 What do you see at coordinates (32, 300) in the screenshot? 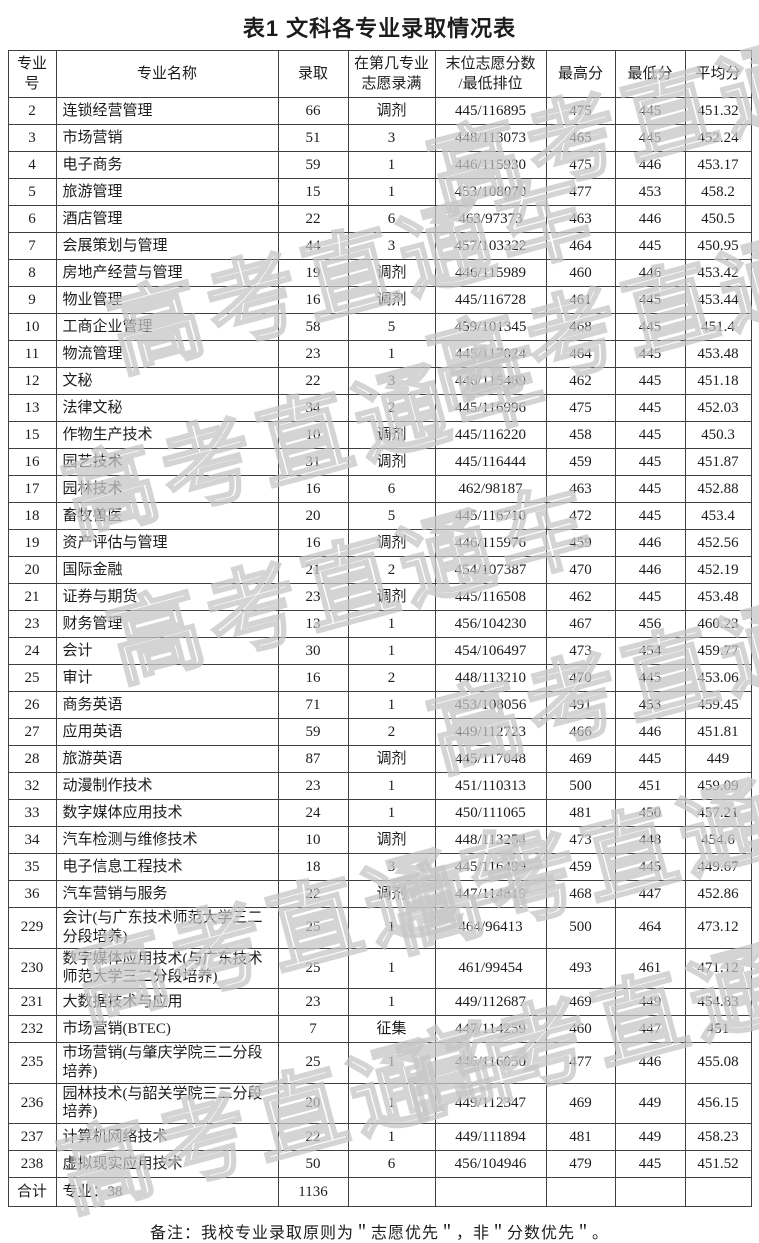
I see `table-cell: 9` at bounding box center [32, 300].